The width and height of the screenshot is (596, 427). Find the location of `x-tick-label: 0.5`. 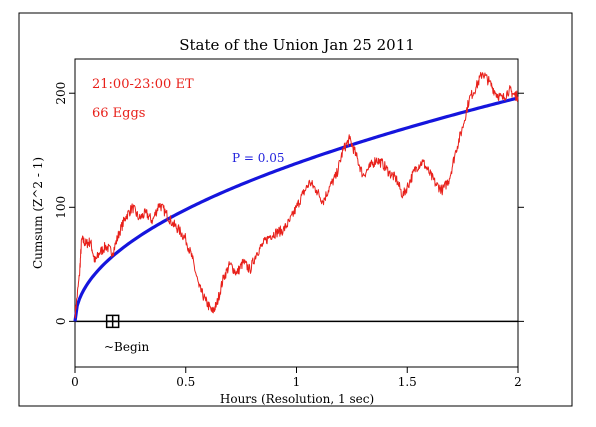

x-tick-label: 0.5 is located at coordinates (185, 382).